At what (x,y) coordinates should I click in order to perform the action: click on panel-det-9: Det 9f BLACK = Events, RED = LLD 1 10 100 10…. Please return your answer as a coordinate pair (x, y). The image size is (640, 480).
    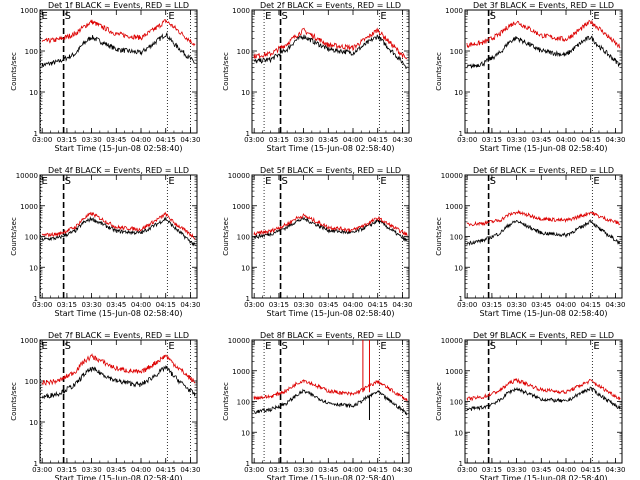
    Looking at the image, I should click on (530, 405).